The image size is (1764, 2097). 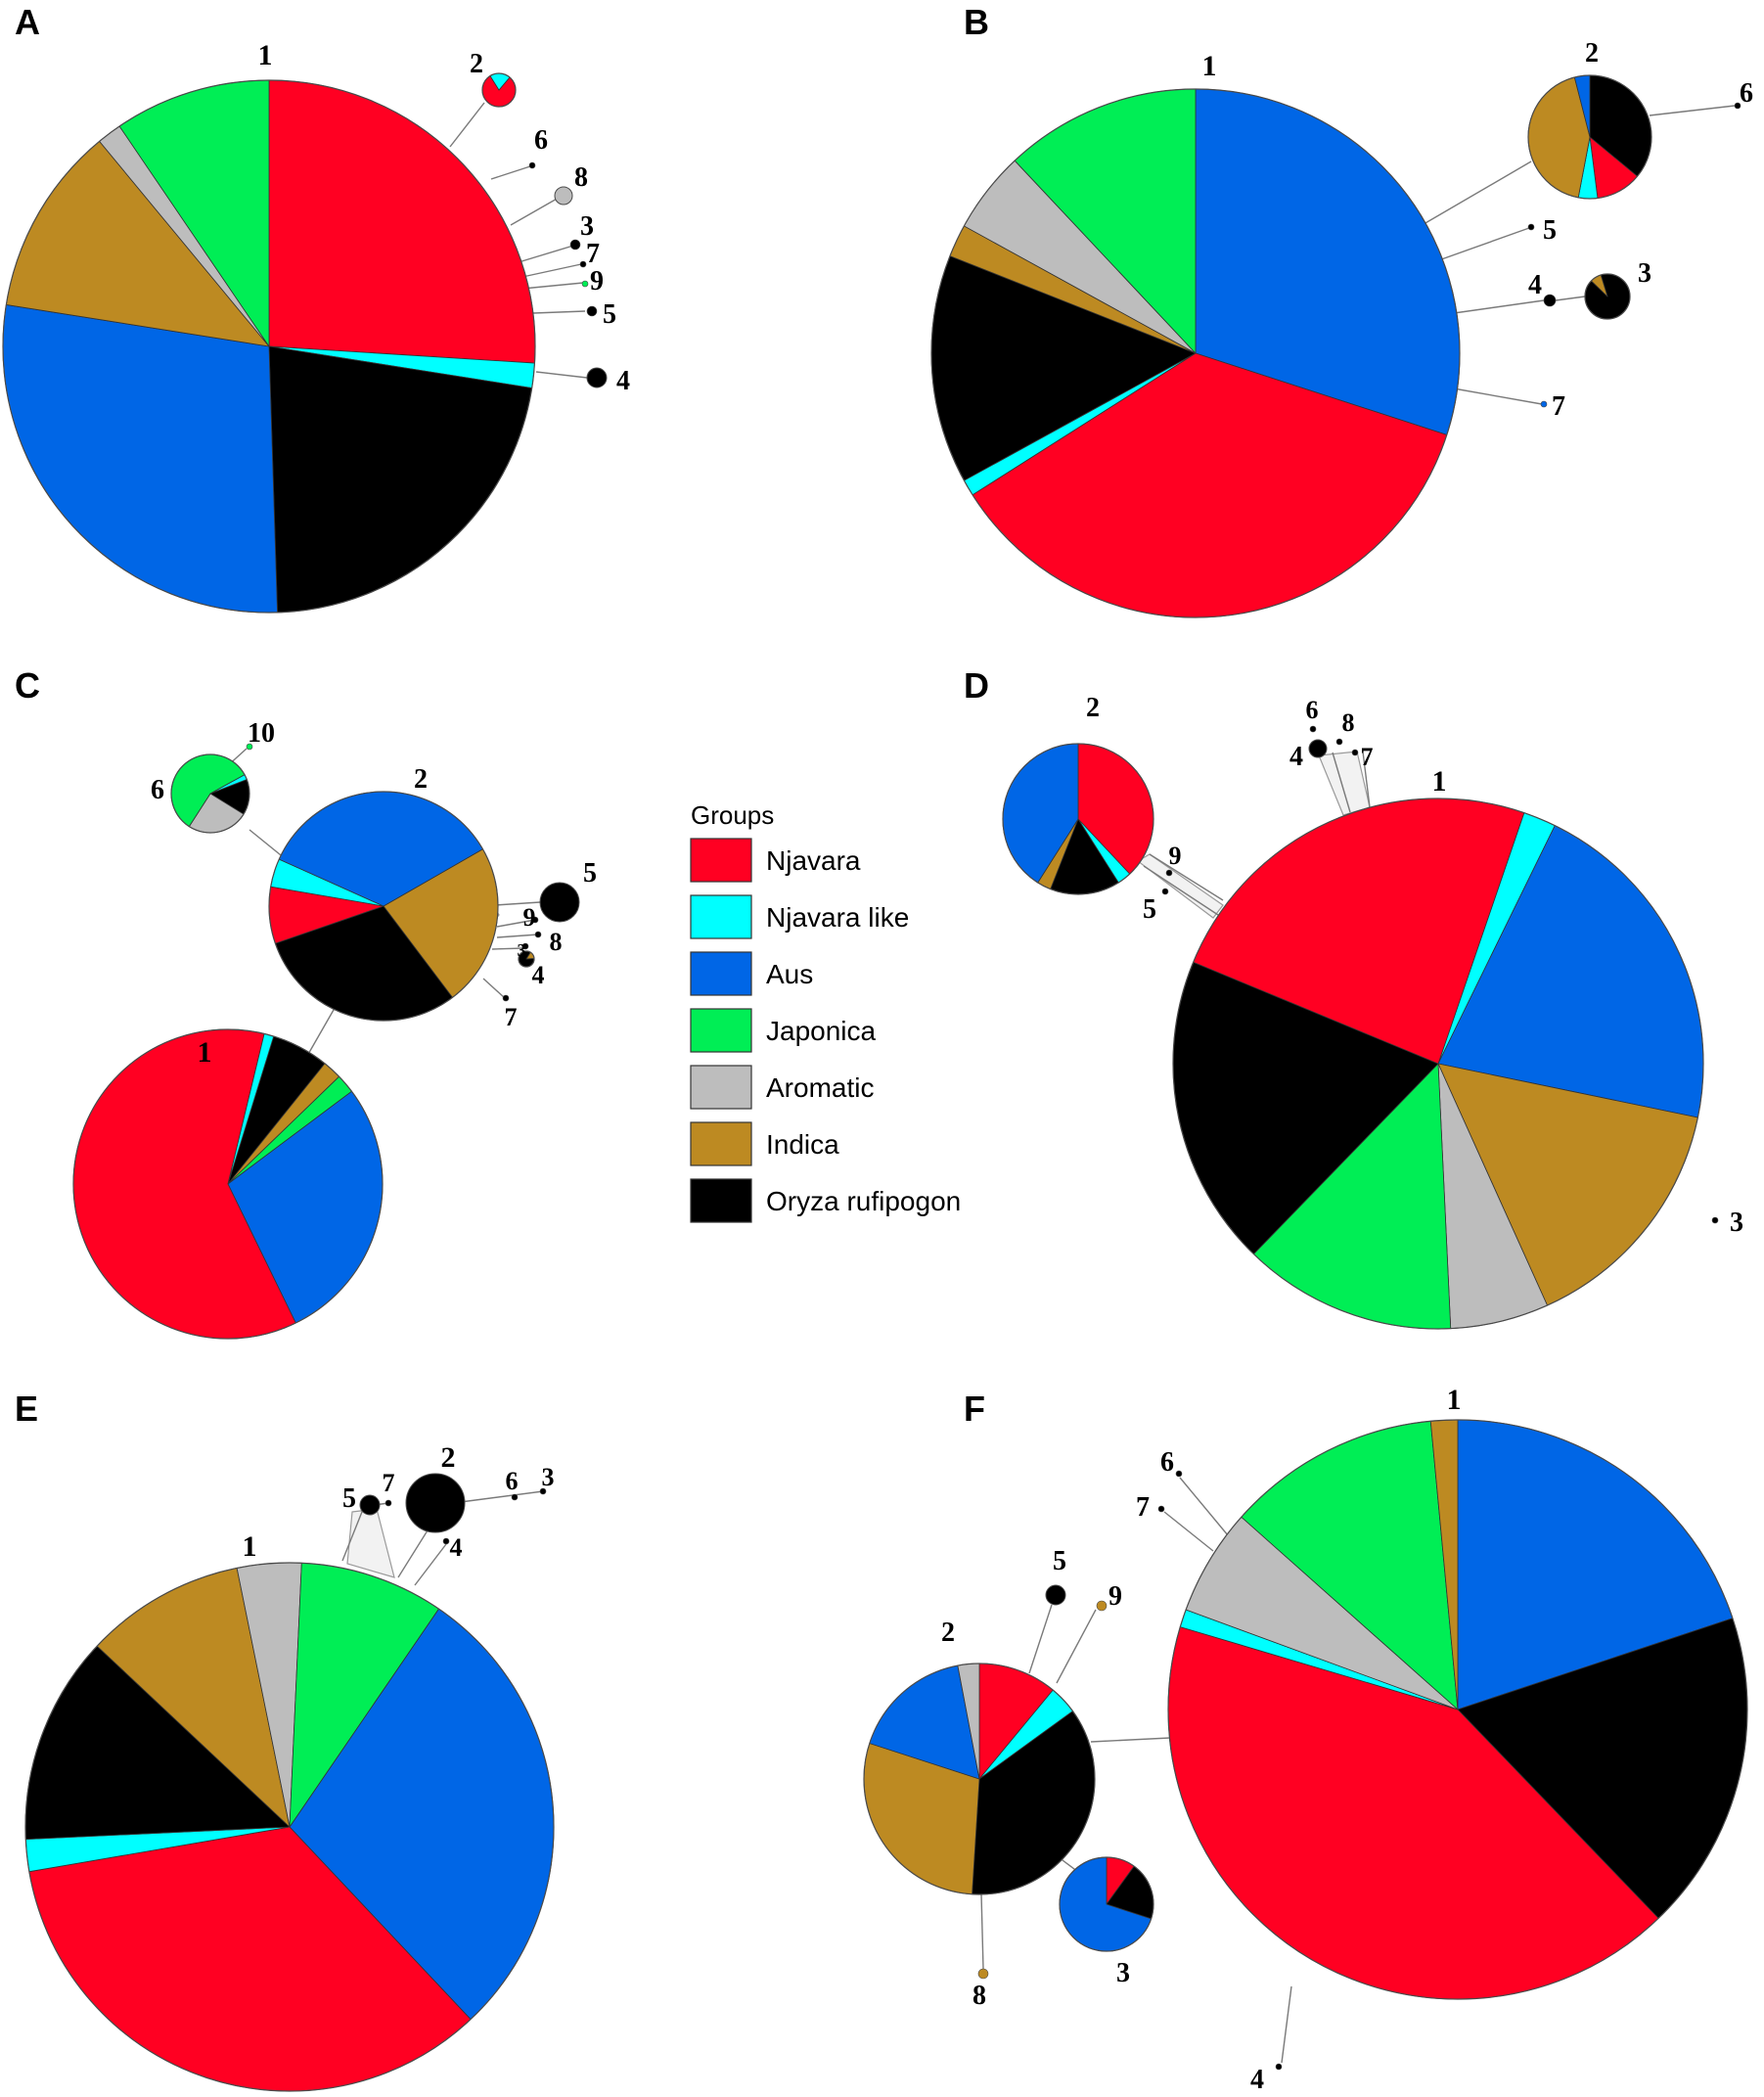 What do you see at coordinates (581, 177) in the screenshot?
I see `node-number-a8: 8` at bounding box center [581, 177].